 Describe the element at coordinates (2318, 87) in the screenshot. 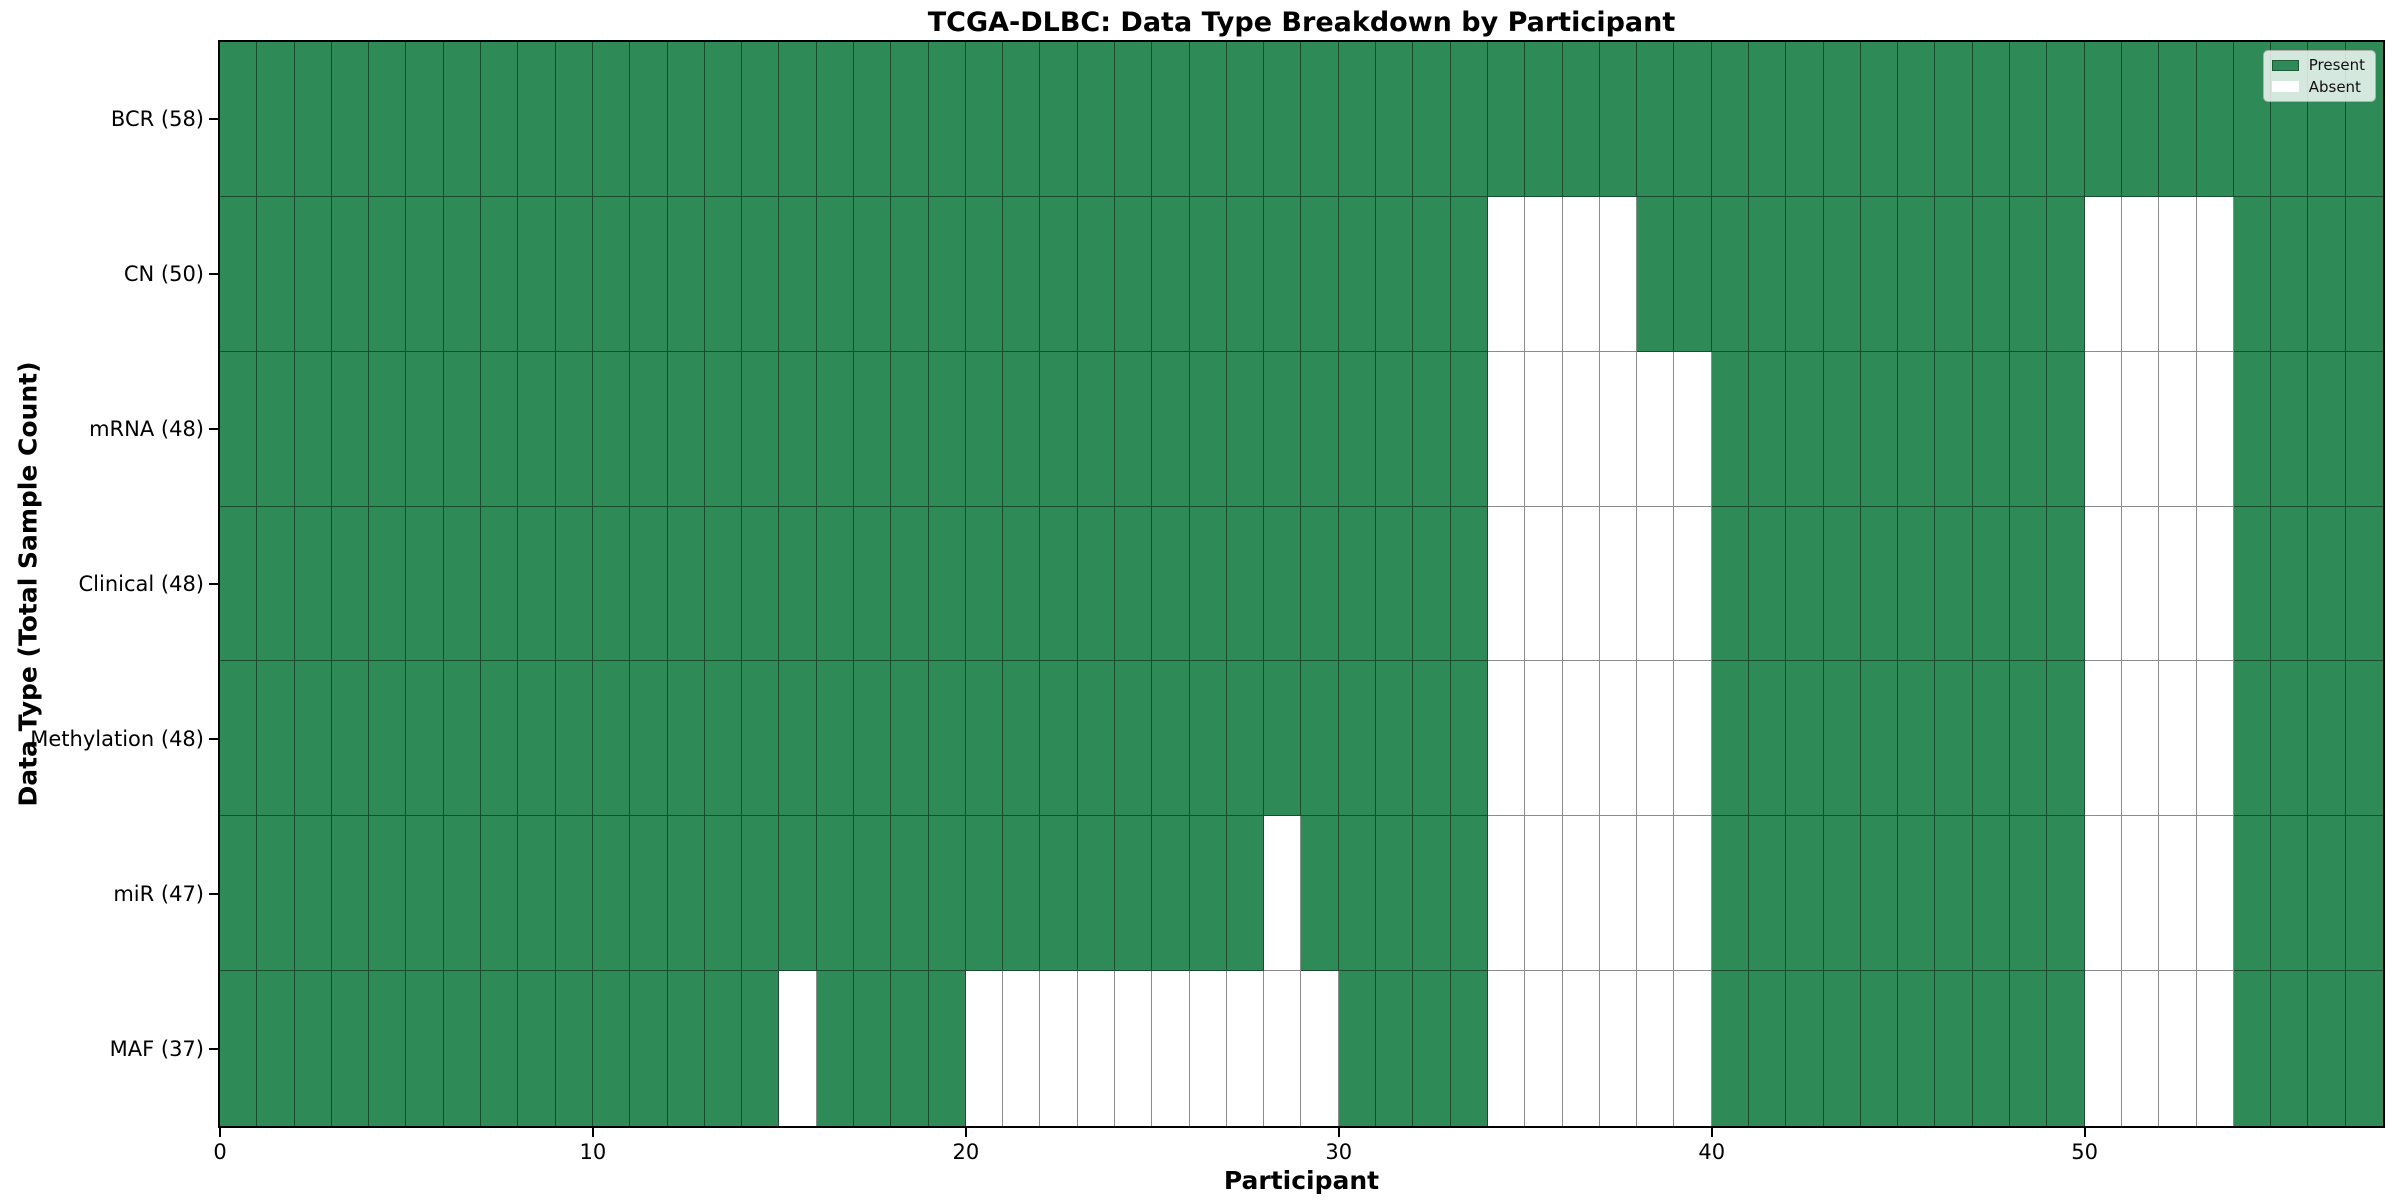

I see `legend-entry: Absent` at that location.